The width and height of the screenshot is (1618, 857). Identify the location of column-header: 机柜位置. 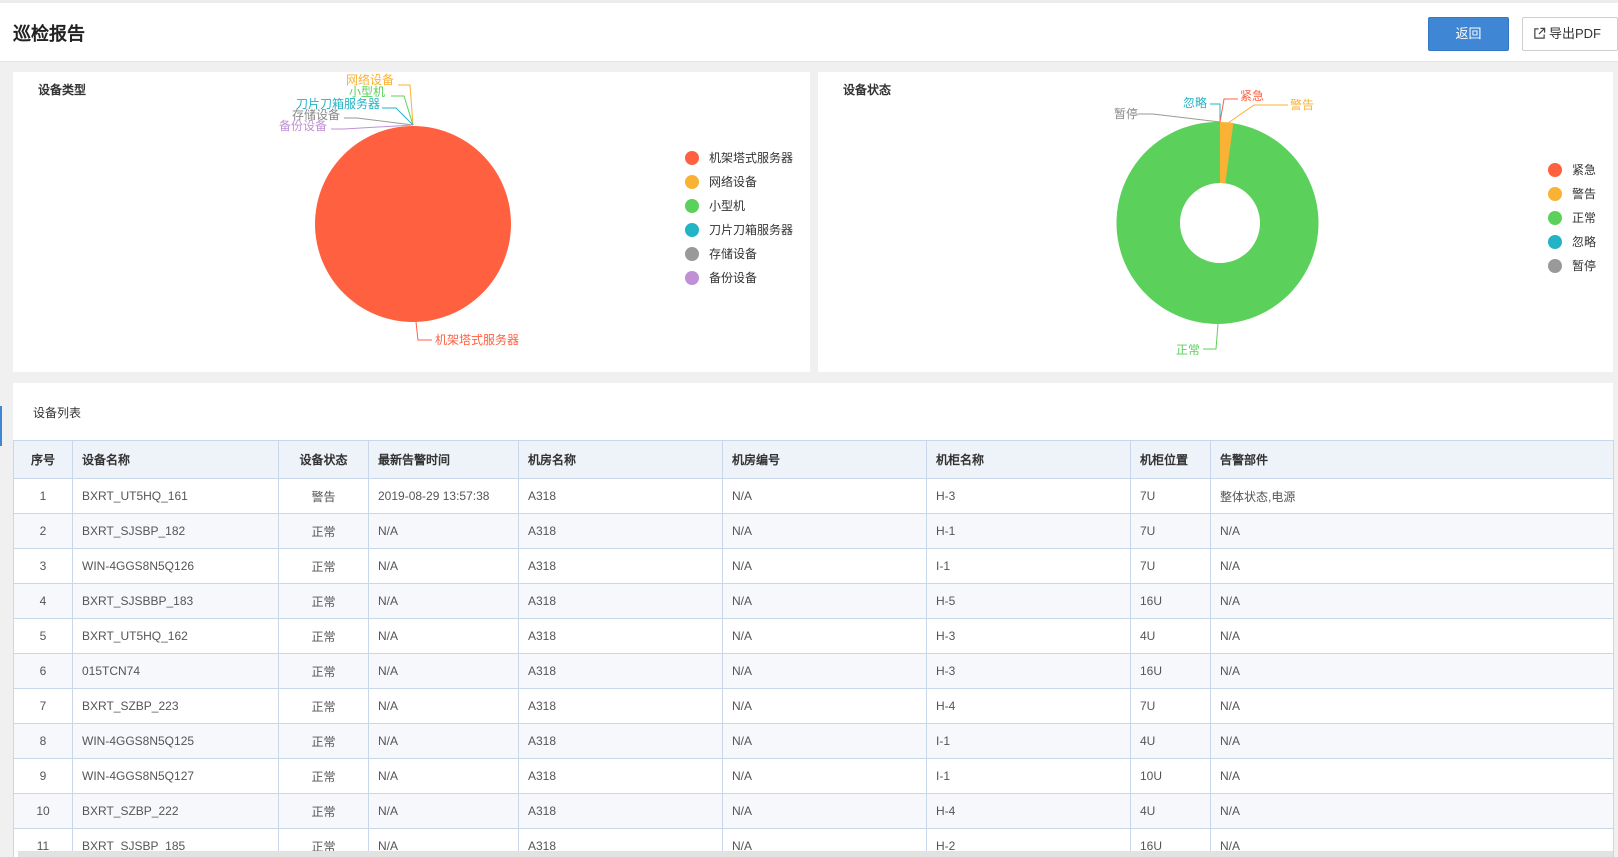
(1170, 459).